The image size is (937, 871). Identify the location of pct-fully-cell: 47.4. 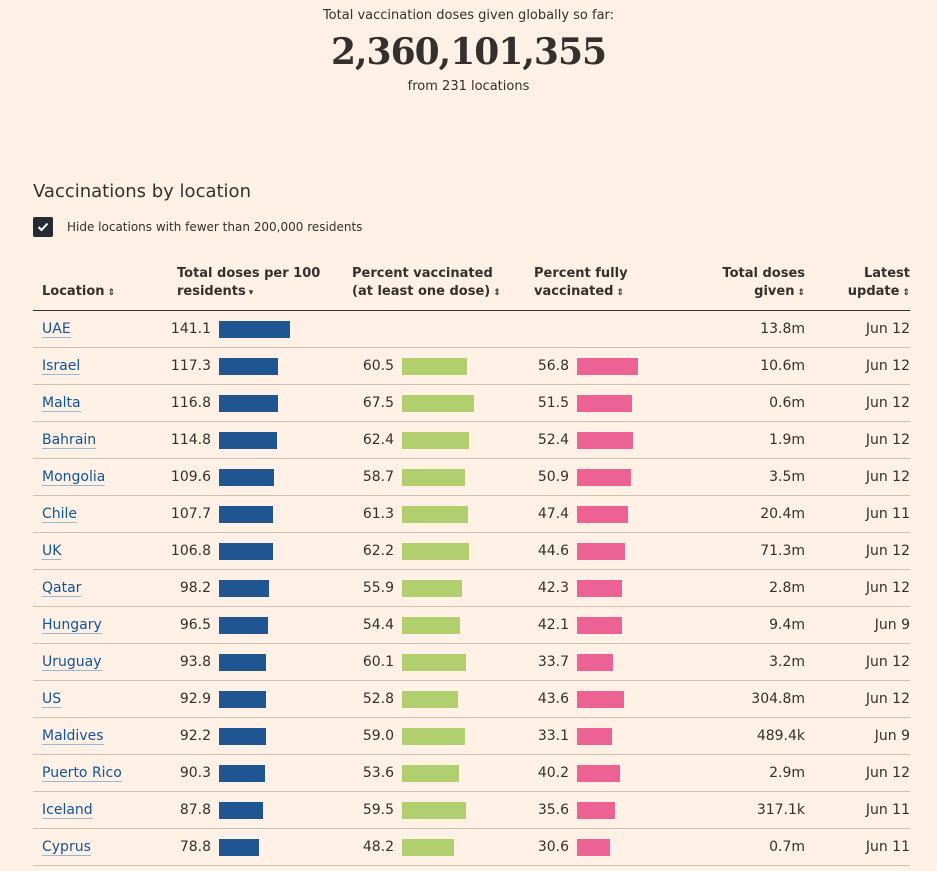
(602, 514).